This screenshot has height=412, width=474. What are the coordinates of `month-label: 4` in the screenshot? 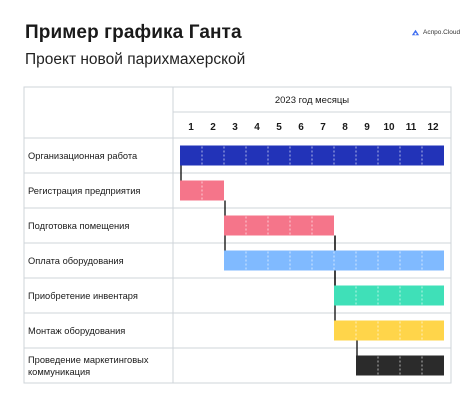 It's located at (257, 127).